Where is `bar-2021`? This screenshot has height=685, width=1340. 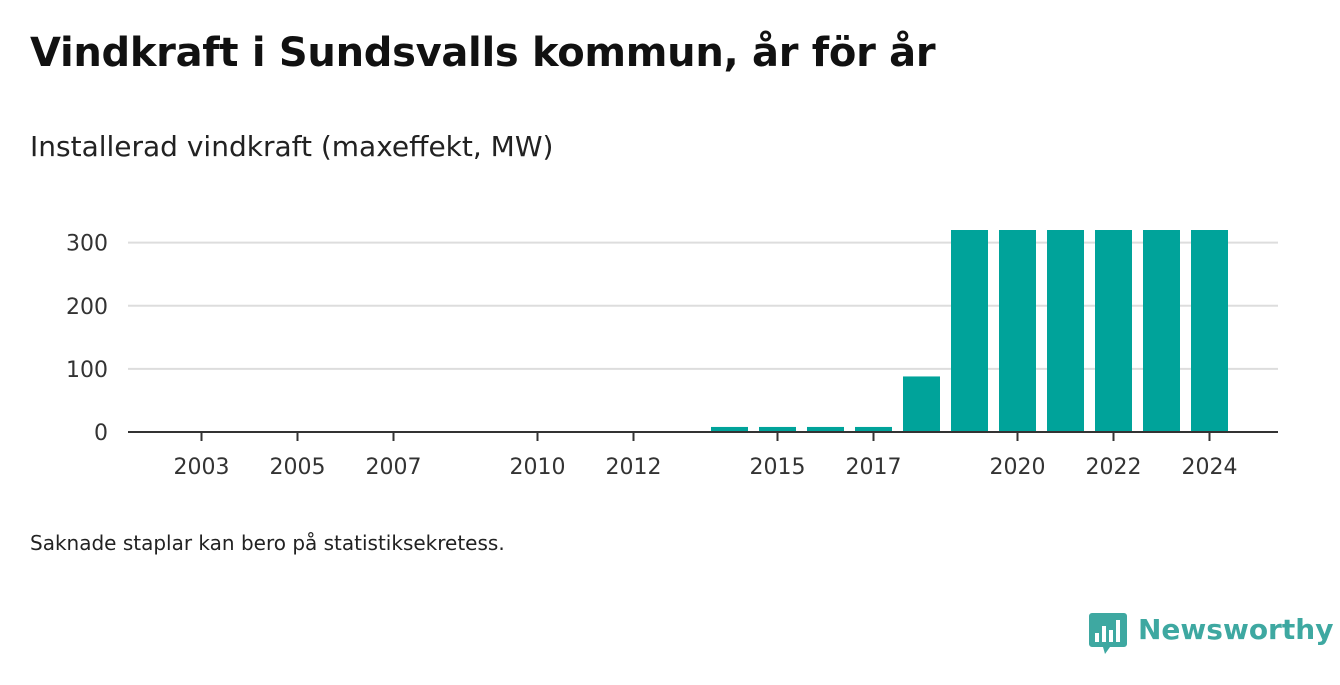 bar-2021 is located at coordinates (1065, 331).